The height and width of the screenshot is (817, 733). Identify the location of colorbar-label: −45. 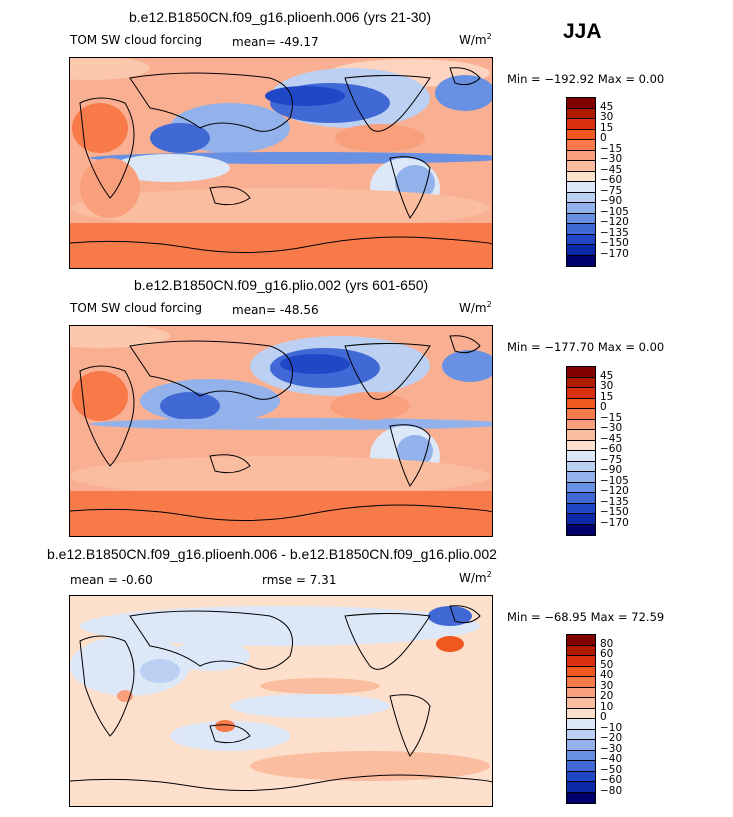
(611, 169).